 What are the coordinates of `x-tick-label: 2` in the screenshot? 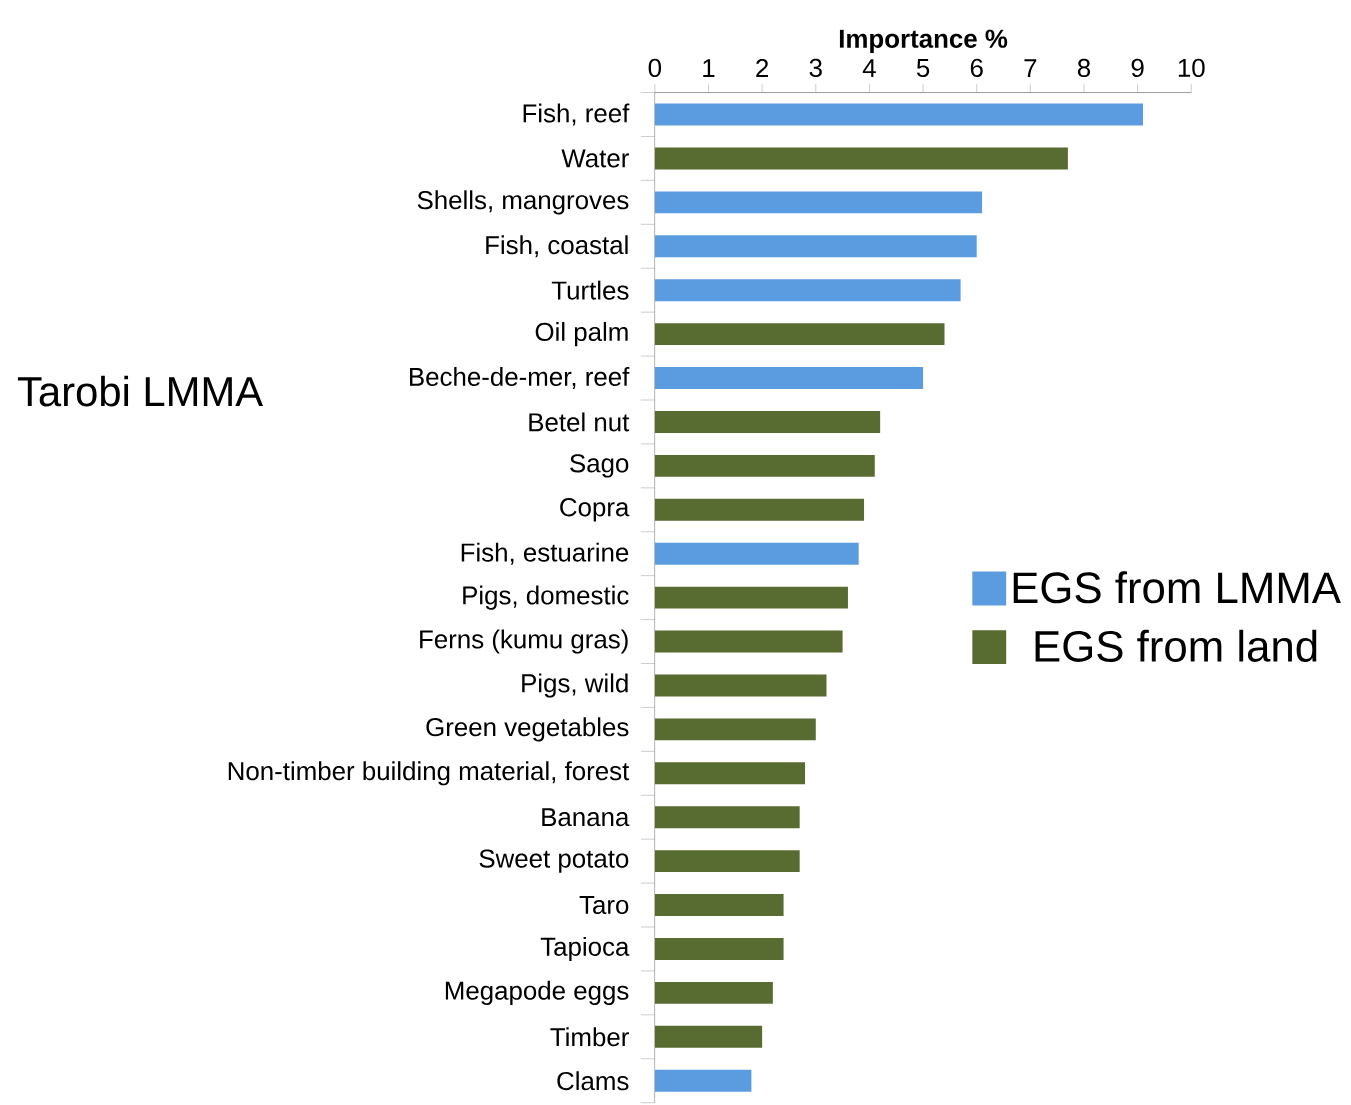 It's located at (762, 68).